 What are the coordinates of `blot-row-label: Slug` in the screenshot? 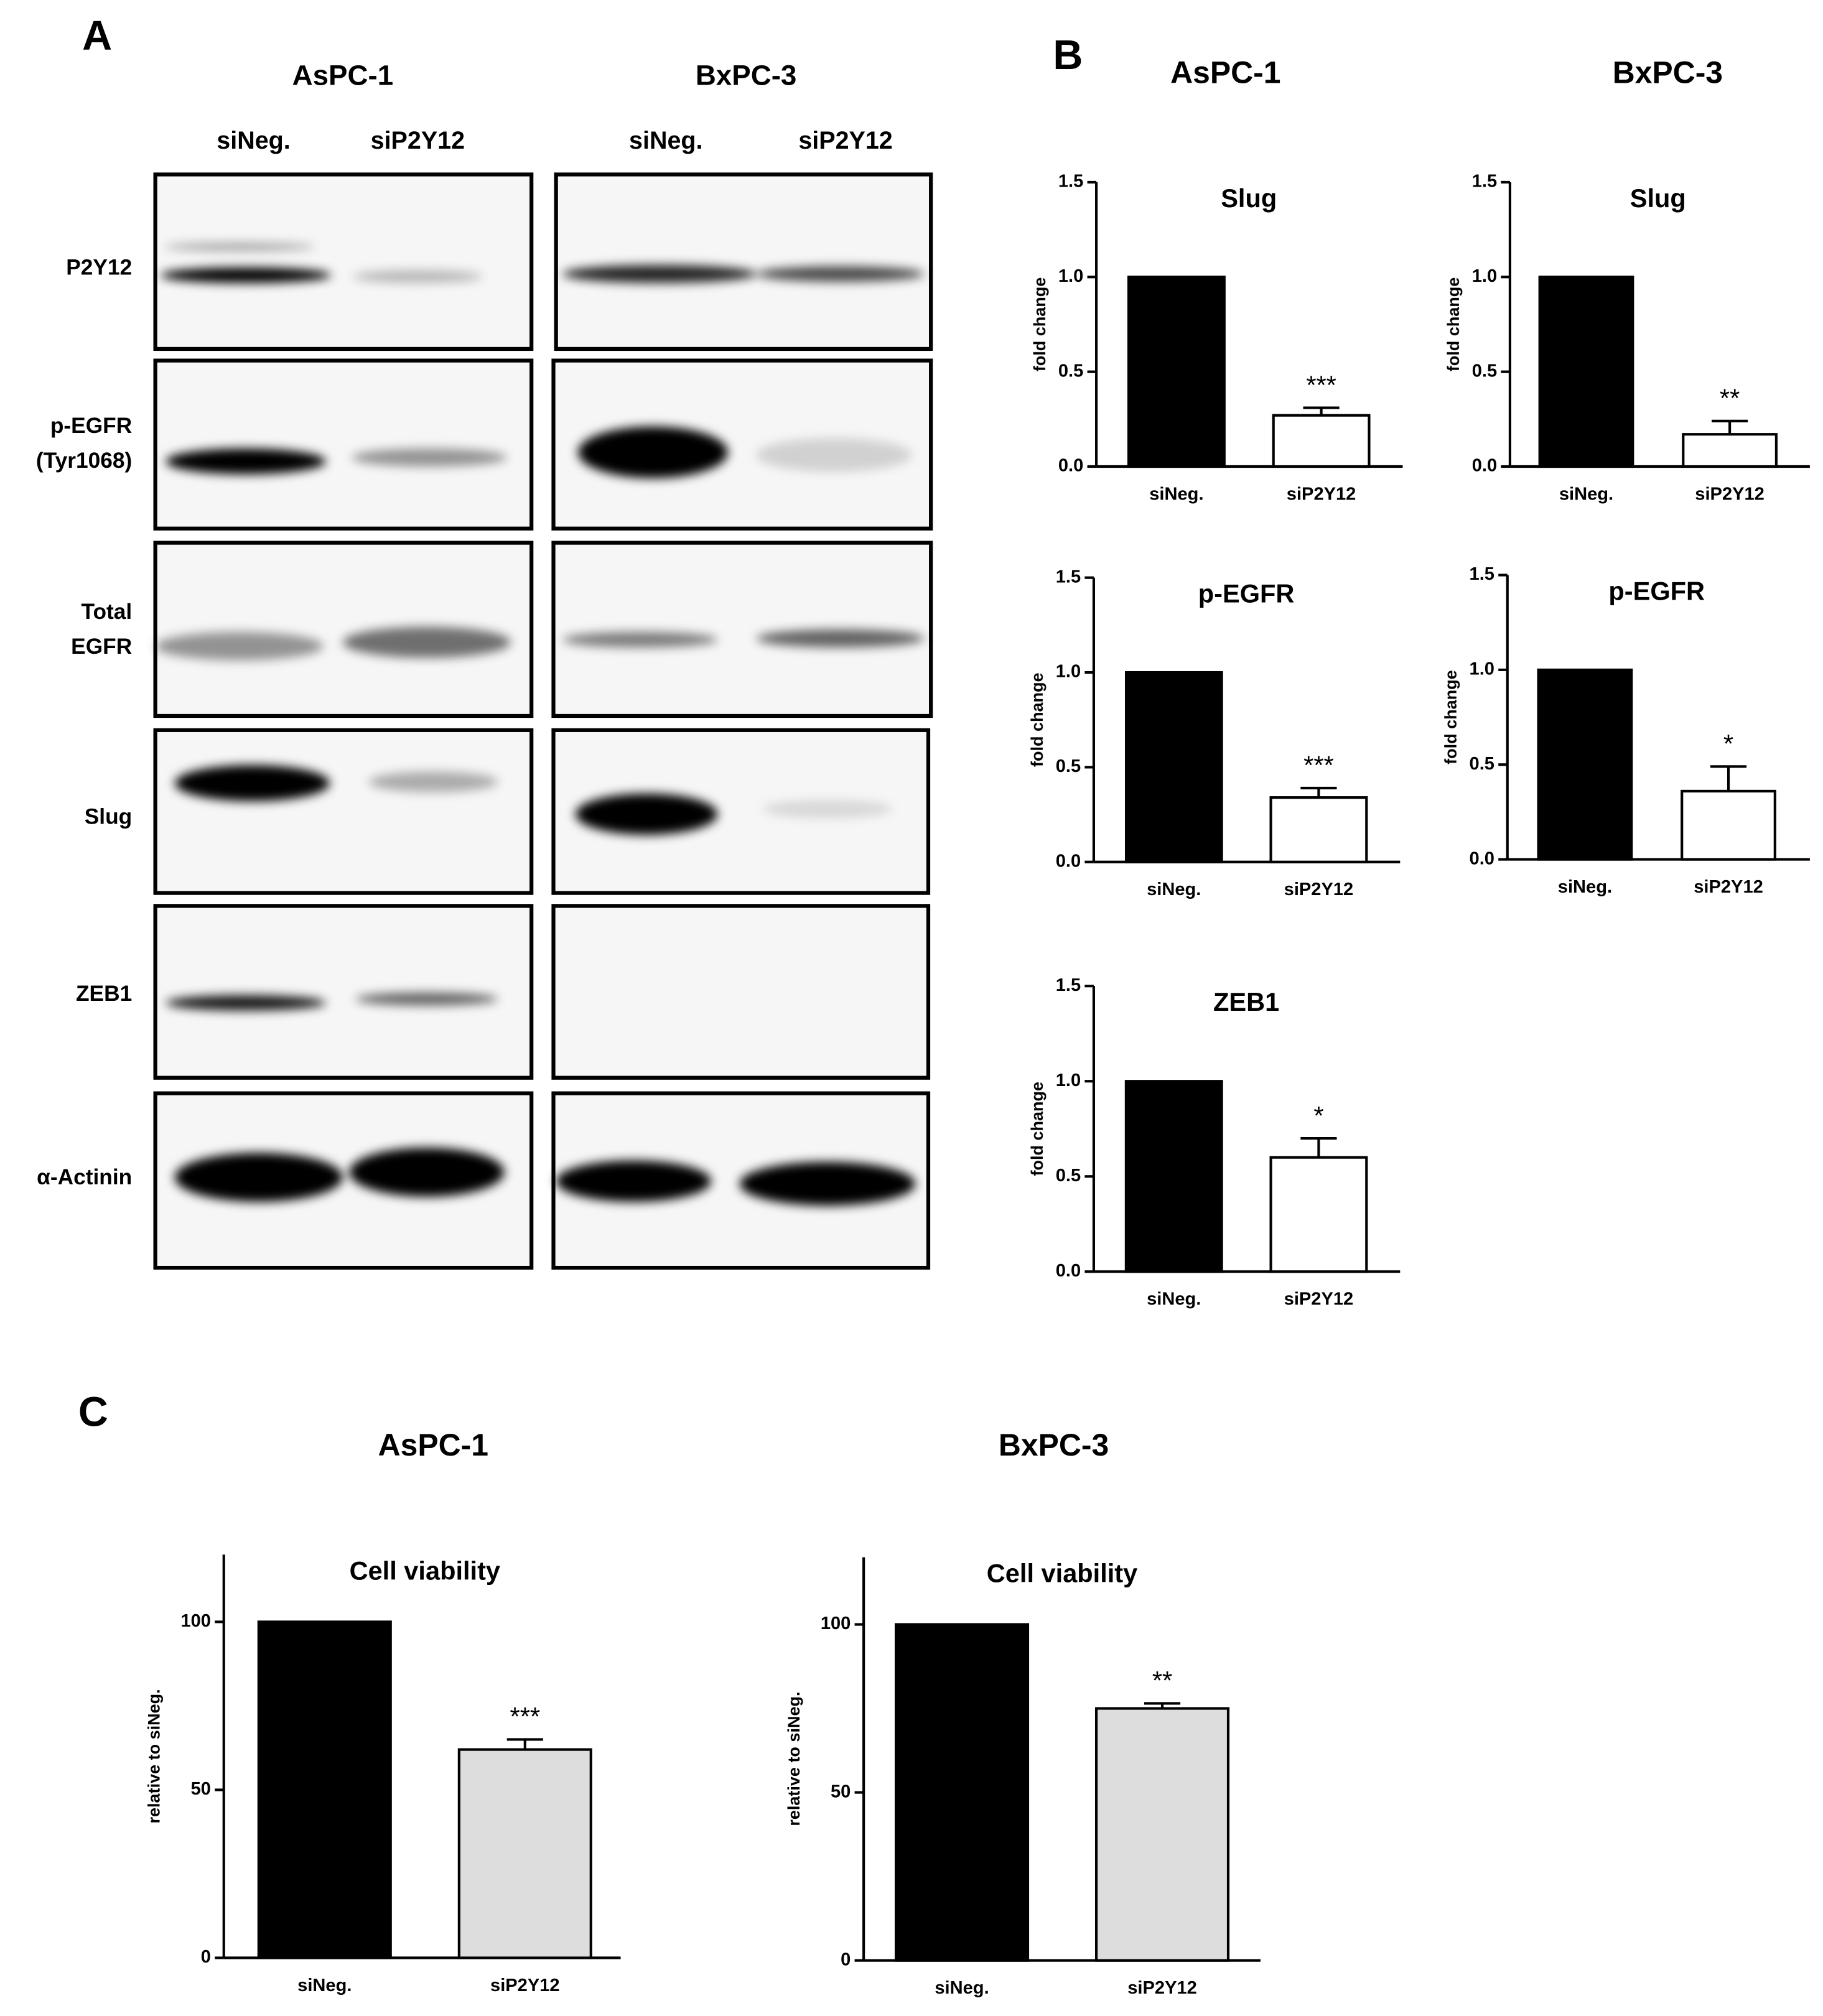 It's located at (108, 816).